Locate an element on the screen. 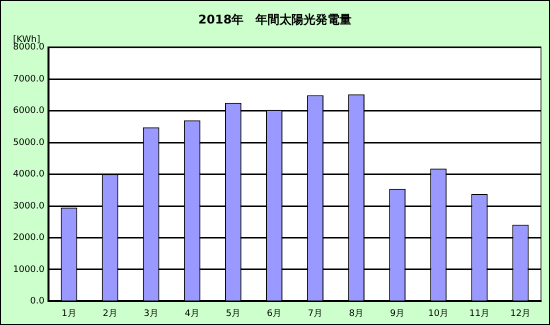 The height and width of the screenshot is (325, 550). x-tick-label: 12月 is located at coordinates (520, 313).